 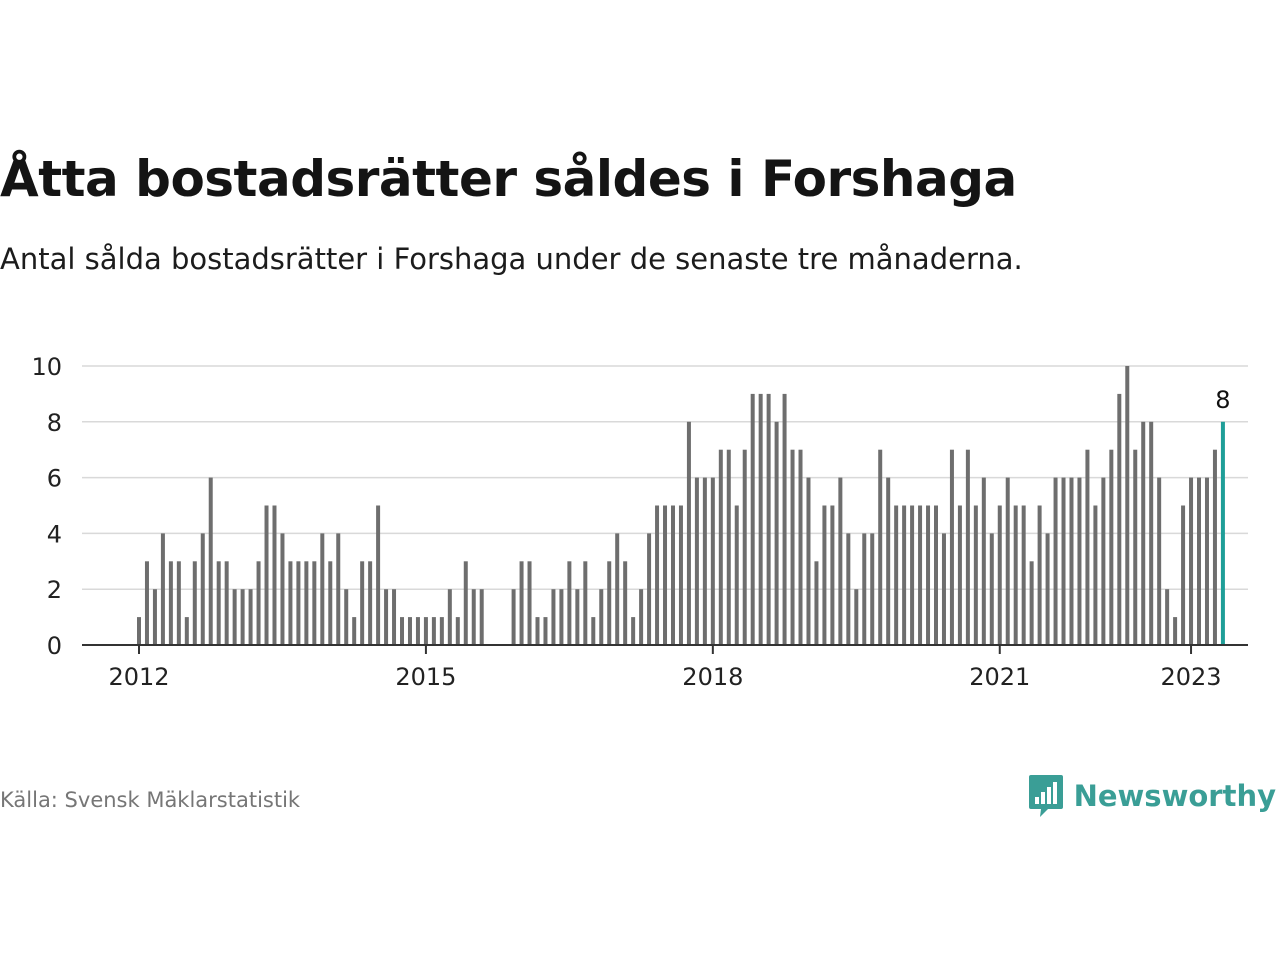 I want to click on brand-logo: Newsworthy, so click(x=1152, y=796).